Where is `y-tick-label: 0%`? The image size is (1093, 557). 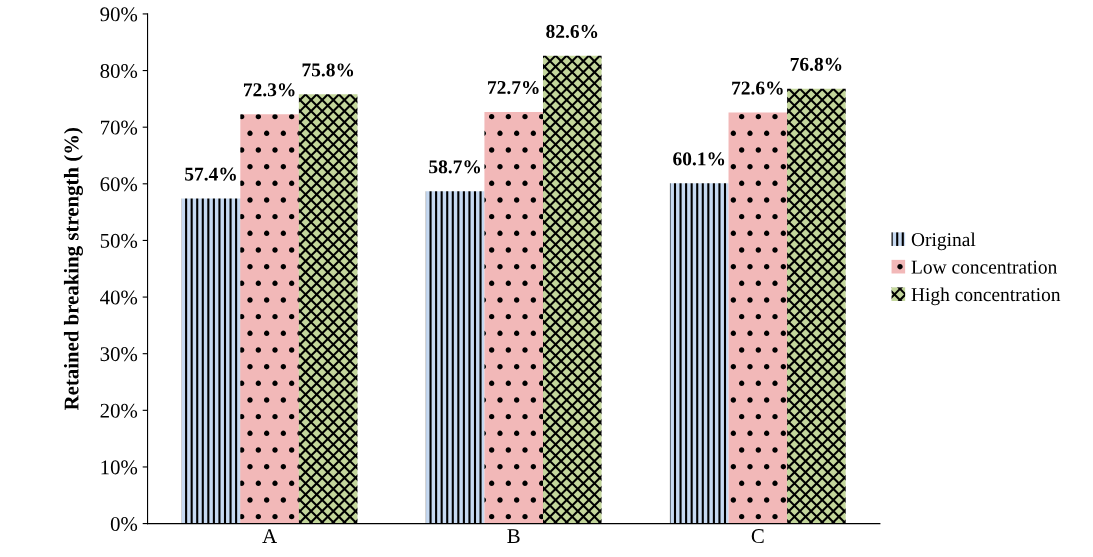 y-tick-label: 0% is located at coordinates (124, 524).